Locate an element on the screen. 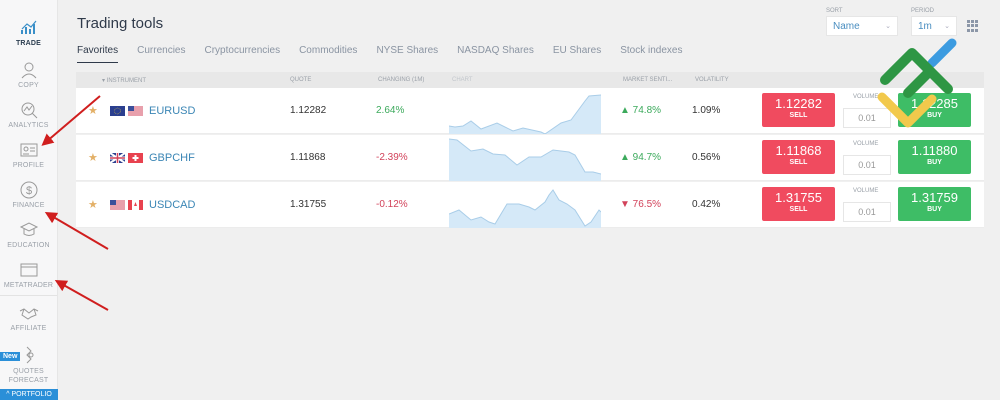 This screenshot has height=400, width=1000. quote-value: 1.31755 is located at coordinates (308, 204).